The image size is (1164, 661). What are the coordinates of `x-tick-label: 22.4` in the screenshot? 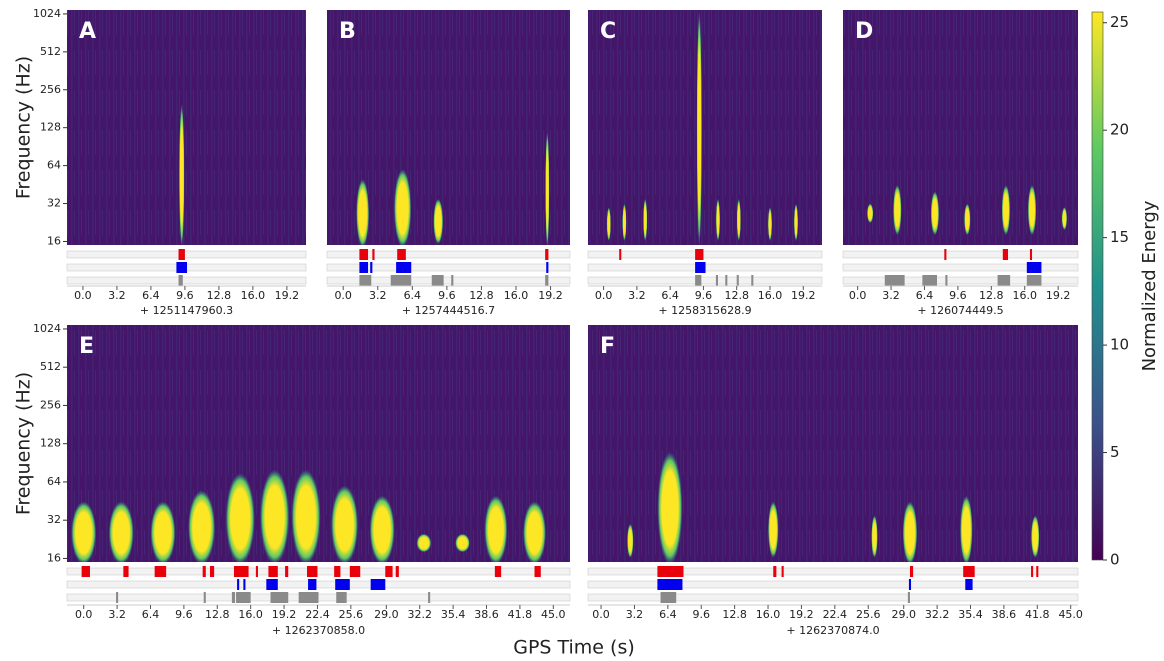 It's located at (317, 614).